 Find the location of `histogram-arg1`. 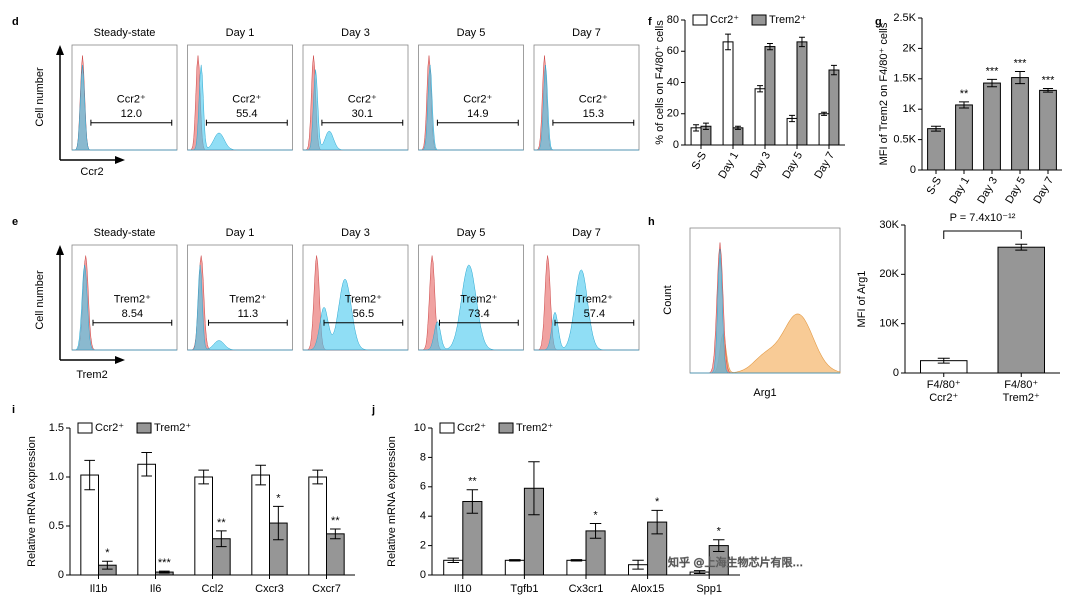

histogram-arg1 is located at coordinates (765, 343).